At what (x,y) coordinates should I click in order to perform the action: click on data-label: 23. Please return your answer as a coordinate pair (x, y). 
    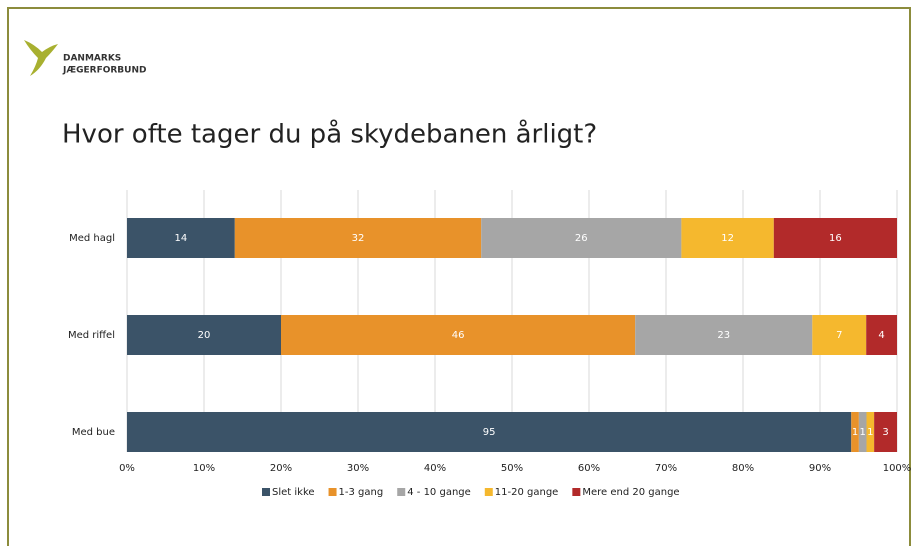
    Looking at the image, I should click on (723, 335).